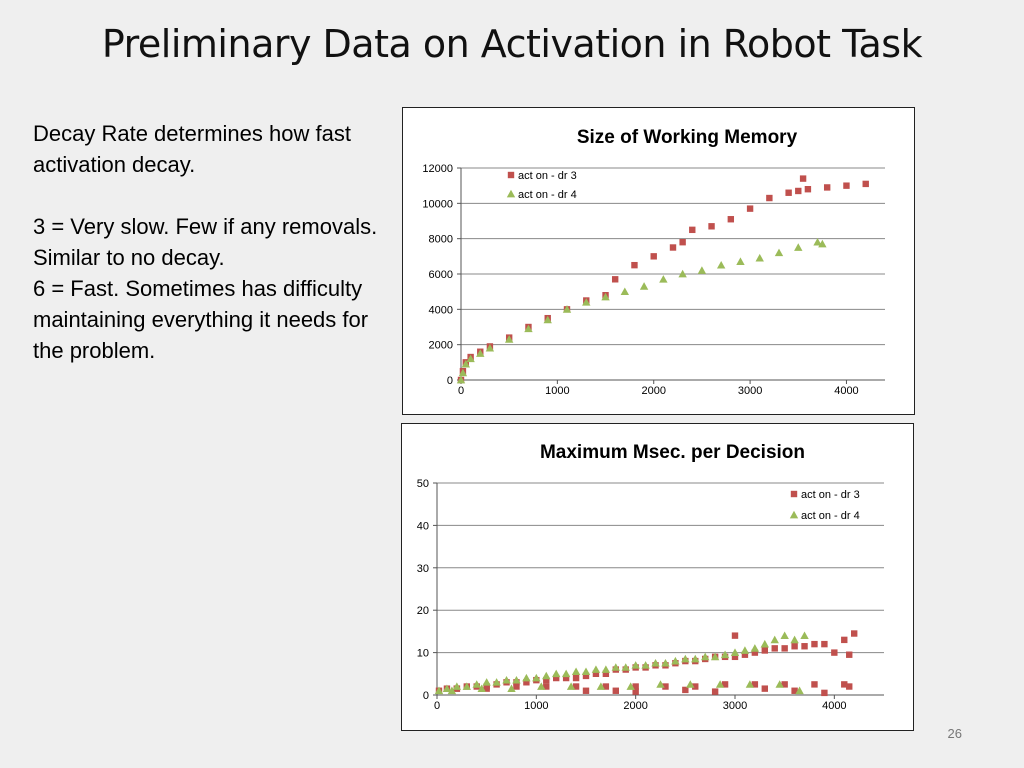 The height and width of the screenshot is (768, 1024). Describe the element at coordinates (441, 346) in the screenshot. I see `y-tick-label: 2000` at that location.